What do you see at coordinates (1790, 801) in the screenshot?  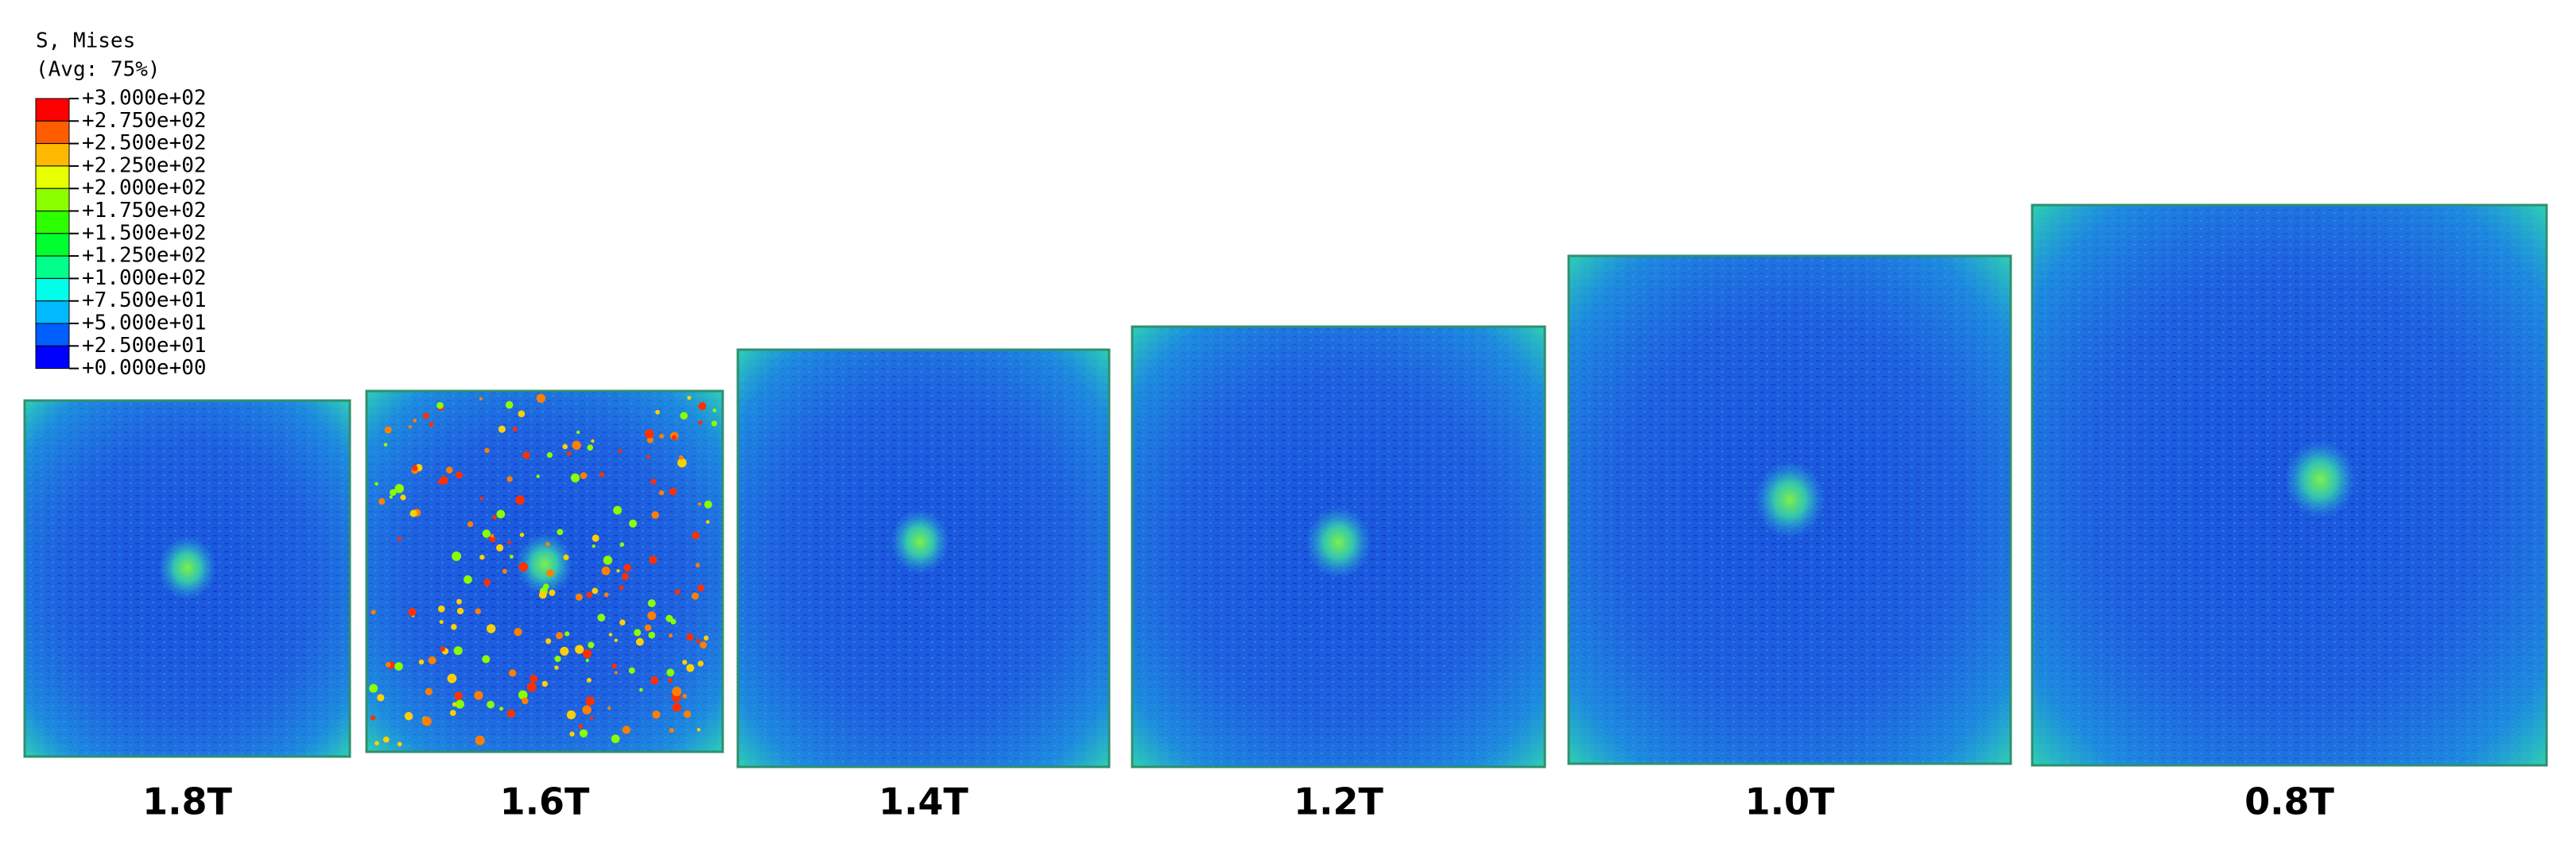 I see `panel-label: 1.0T` at bounding box center [1790, 801].